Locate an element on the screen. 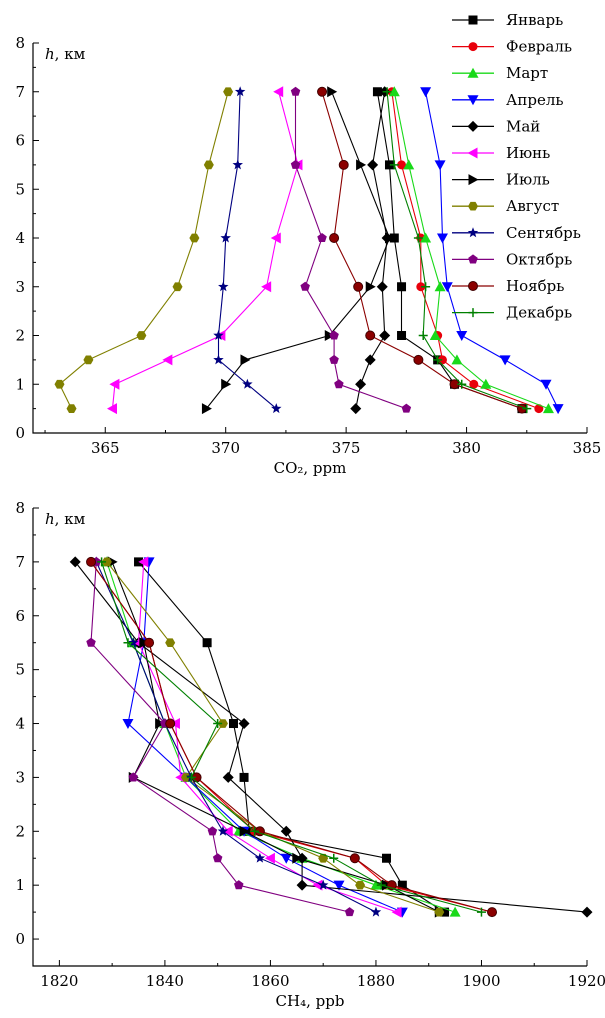 This screenshot has width=605, height=1018. legend-item-aug: Август is located at coordinates (505, 206).